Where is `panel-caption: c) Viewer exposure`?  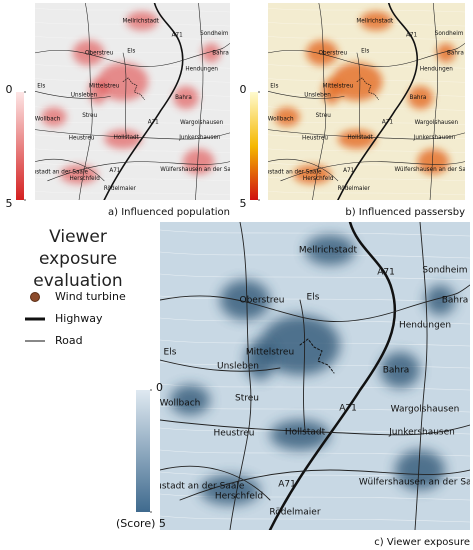
panel-caption: c) Viewer exposure is located at coordinates (422, 542).